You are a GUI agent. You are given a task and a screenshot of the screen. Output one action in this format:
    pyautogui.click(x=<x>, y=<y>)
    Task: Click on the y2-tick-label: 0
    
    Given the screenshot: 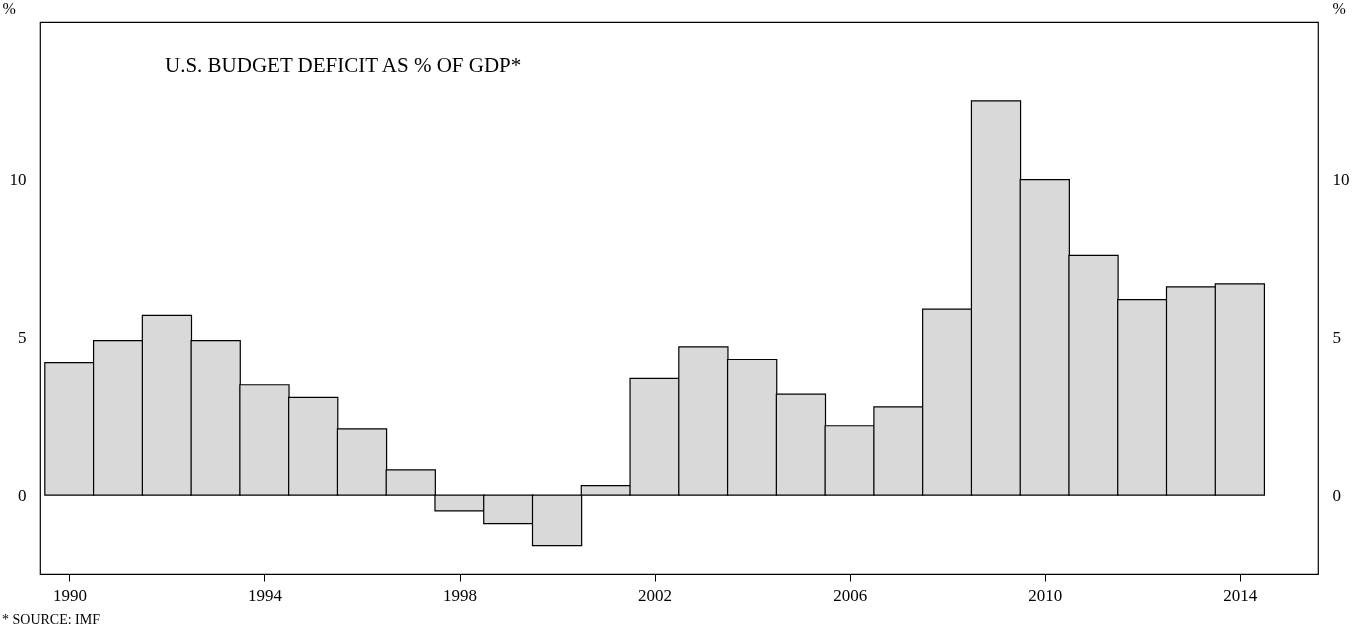 What is the action you would take?
    pyautogui.click(x=1336, y=495)
    